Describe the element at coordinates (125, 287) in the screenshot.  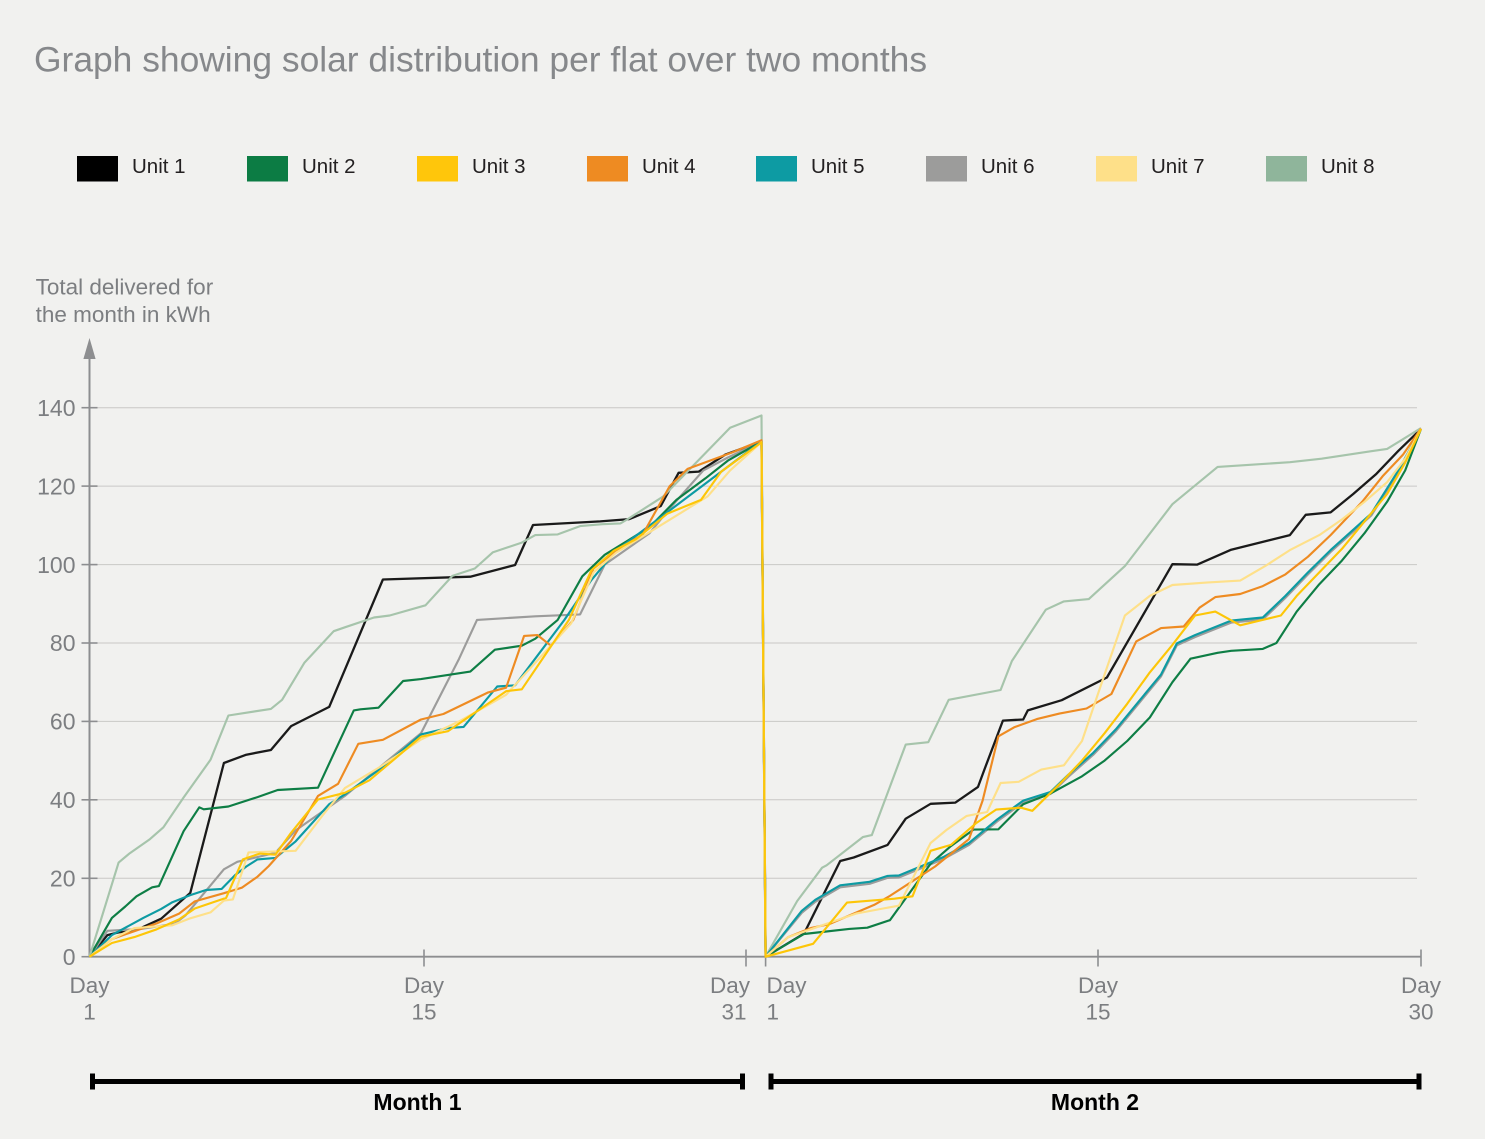
I see `svg-text: Total delivered for` at that location.